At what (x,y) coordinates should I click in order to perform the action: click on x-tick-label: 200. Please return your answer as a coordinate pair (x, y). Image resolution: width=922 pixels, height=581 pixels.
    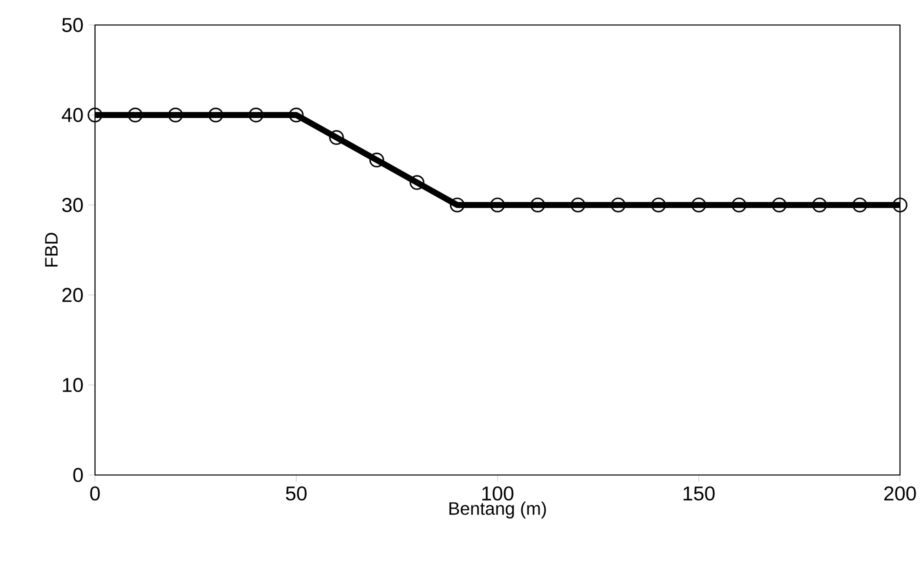
    Looking at the image, I should click on (900, 493).